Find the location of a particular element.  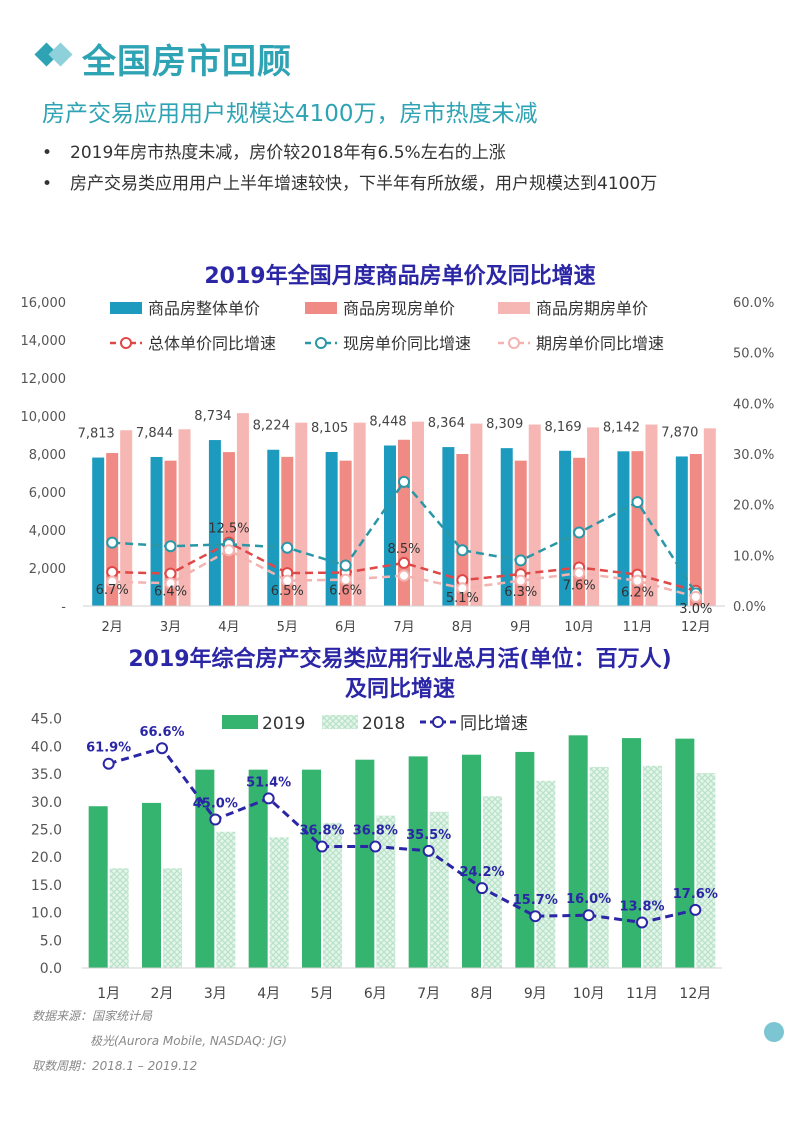

legend-label: 期房单价同比增速 is located at coordinates (600, 343).